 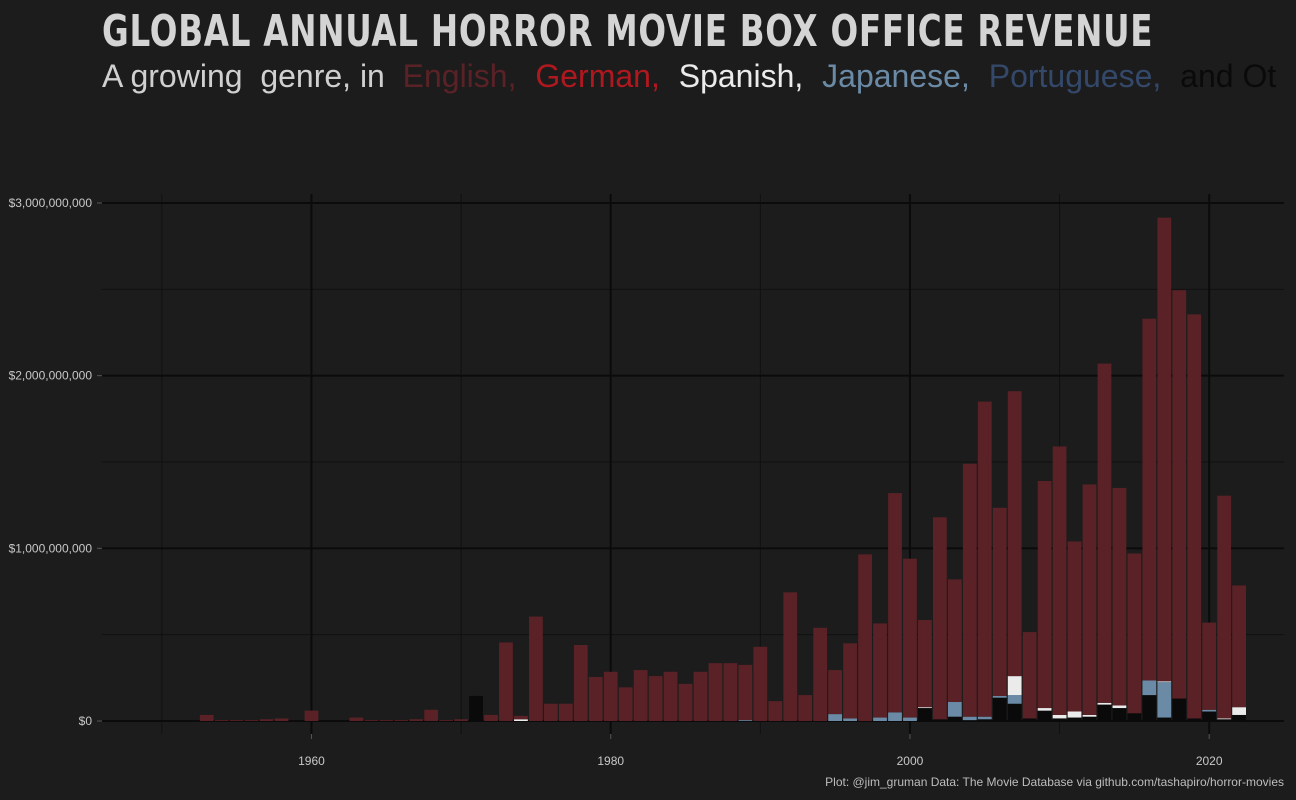 I want to click on y-tick-label: $1,000,000,000, so click(x=51, y=548).